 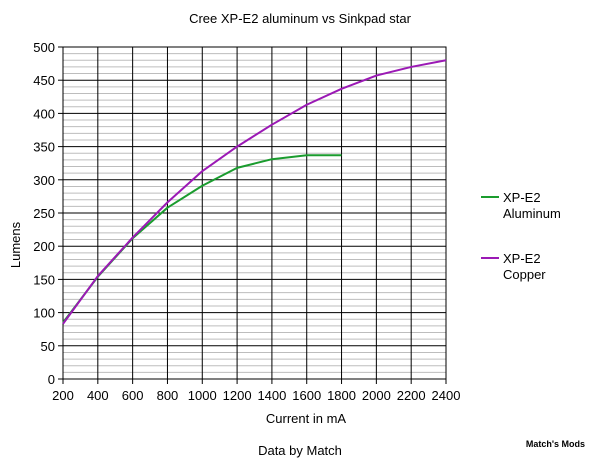 I want to click on legend-label-line2: Aluminum, so click(x=532, y=213).